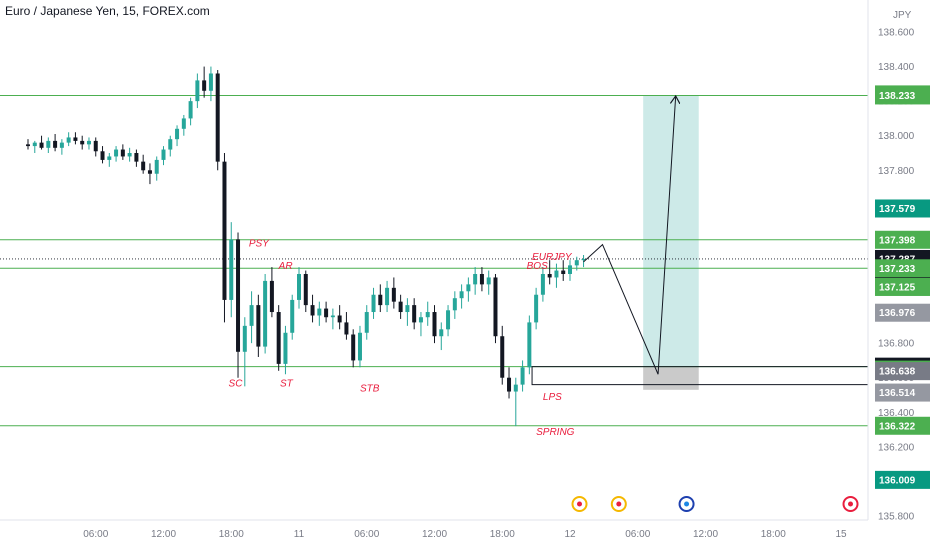  I want to click on price-badge-label: 137.579, so click(897, 209).